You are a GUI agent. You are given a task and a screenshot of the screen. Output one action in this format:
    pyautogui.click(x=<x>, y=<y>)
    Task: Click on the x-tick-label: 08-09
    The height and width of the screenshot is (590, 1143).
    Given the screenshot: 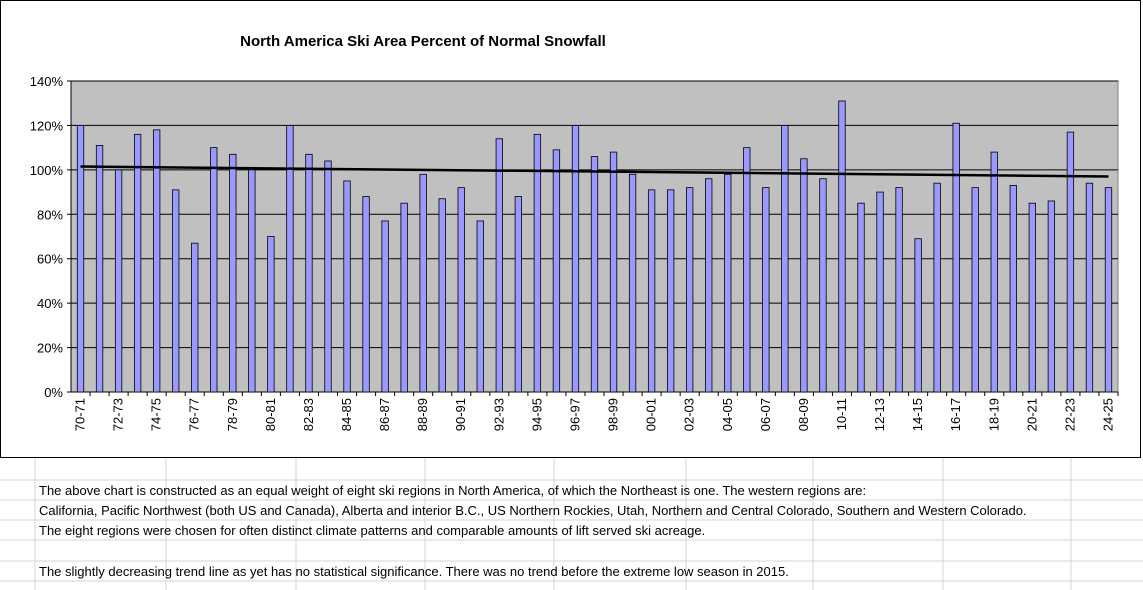 What is the action you would take?
    pyautogui.click(x=803, y=414)
    